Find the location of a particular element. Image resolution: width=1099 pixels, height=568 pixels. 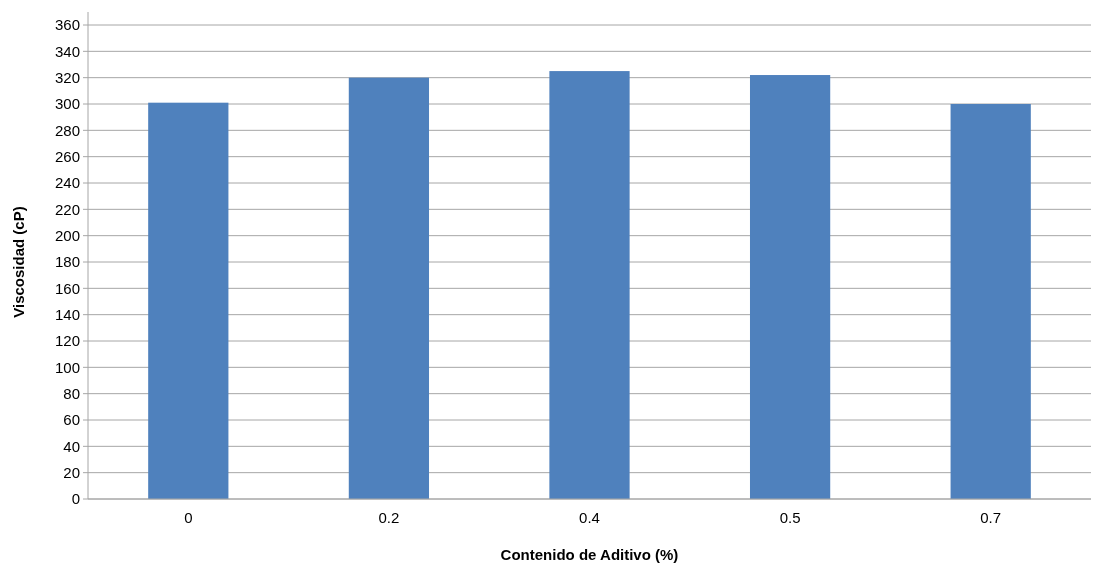

y-tick-label: 100 is located at coordinates (67, 367).